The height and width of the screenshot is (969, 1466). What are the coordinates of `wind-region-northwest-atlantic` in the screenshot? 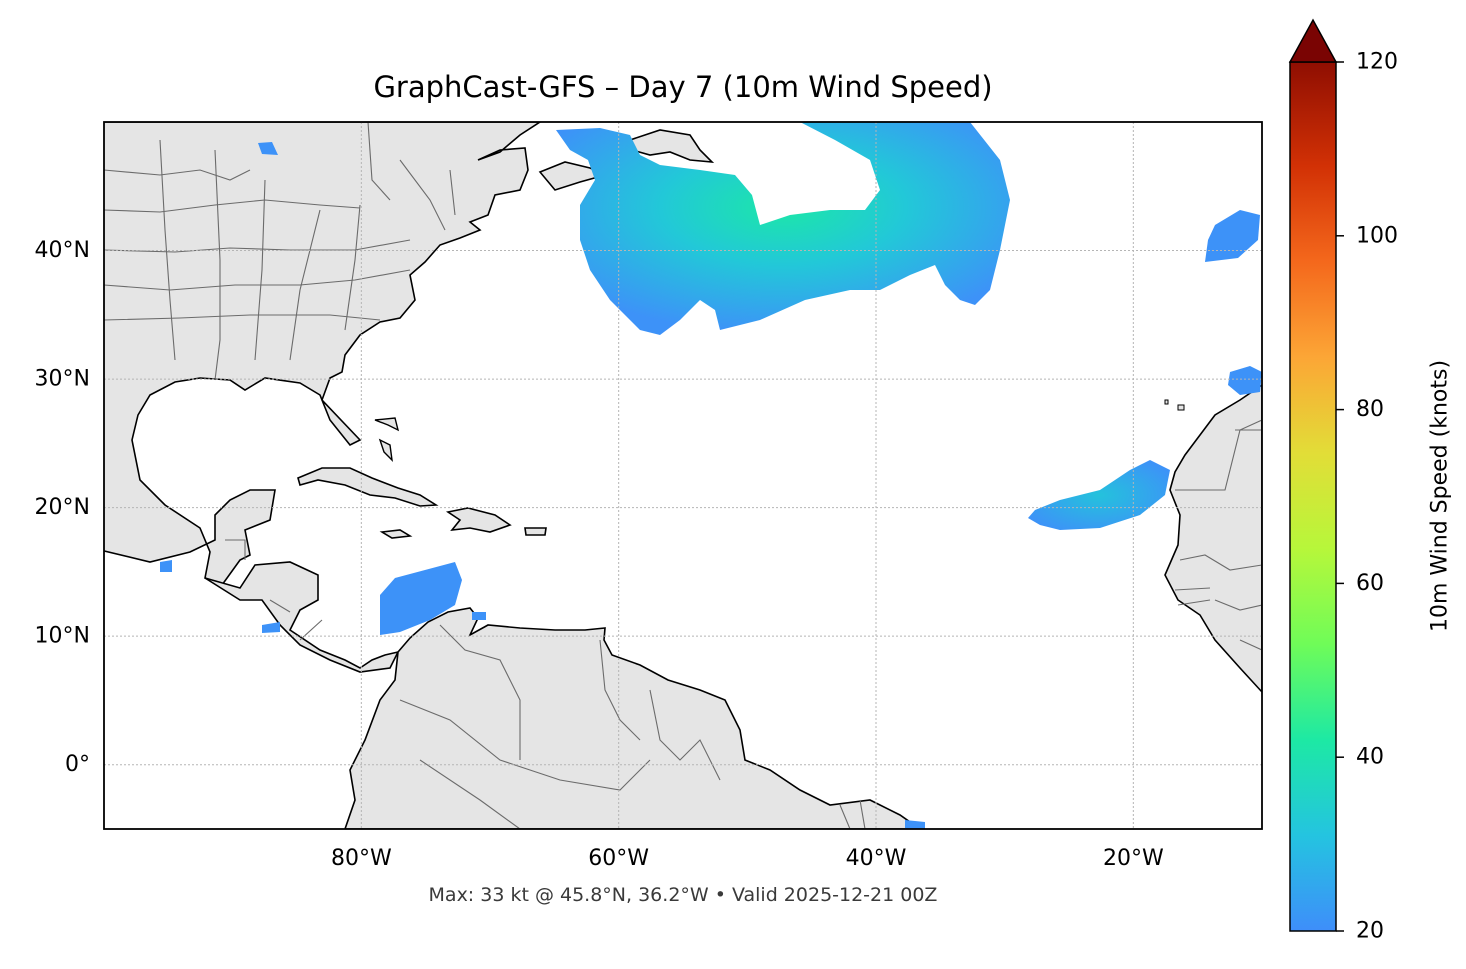 It's located at (783, 228).